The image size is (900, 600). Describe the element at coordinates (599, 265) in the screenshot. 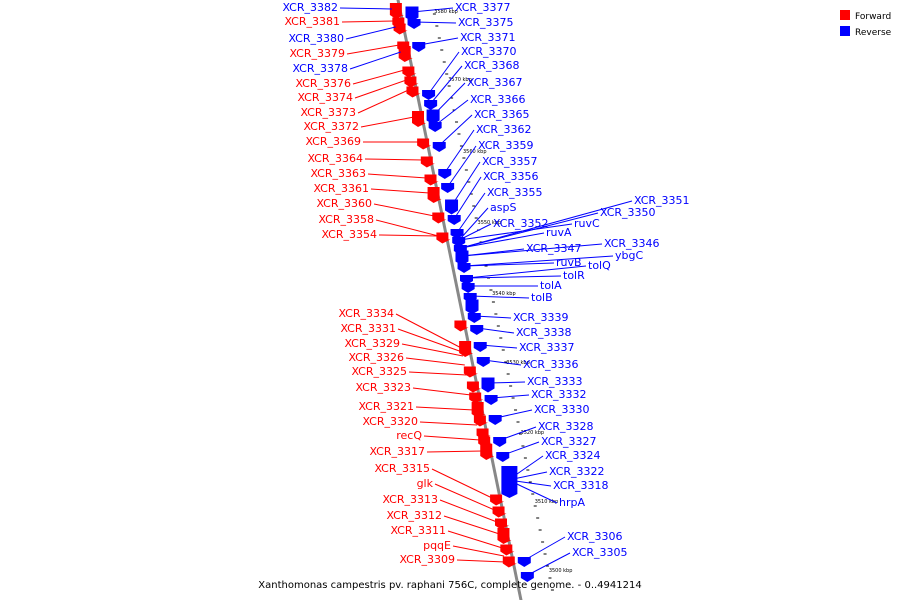

I see `reverse-gene-label: tolQ` at that location.